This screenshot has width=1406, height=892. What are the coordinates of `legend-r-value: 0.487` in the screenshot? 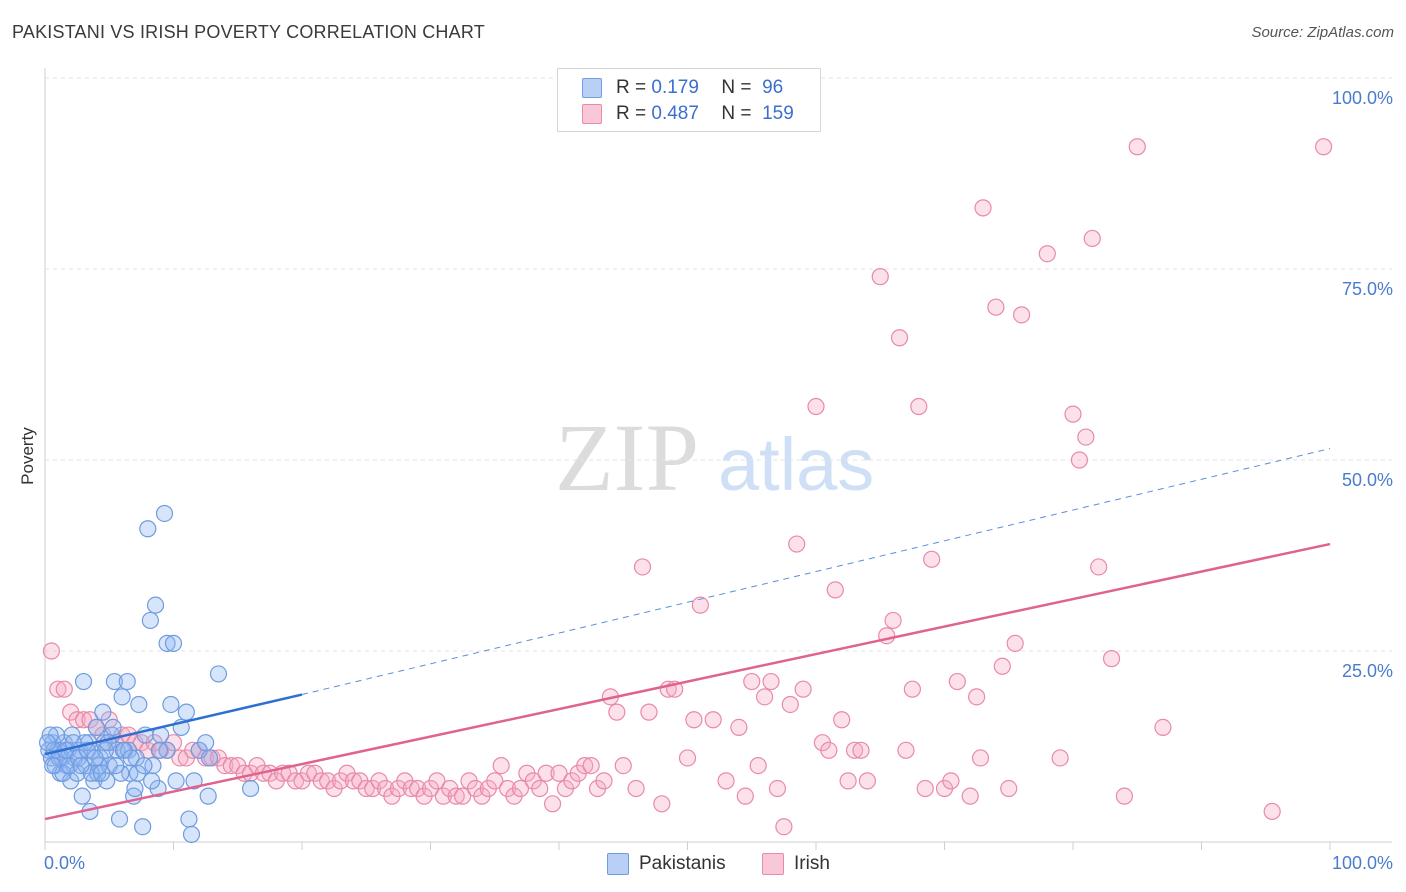 It's located at (675, 113).